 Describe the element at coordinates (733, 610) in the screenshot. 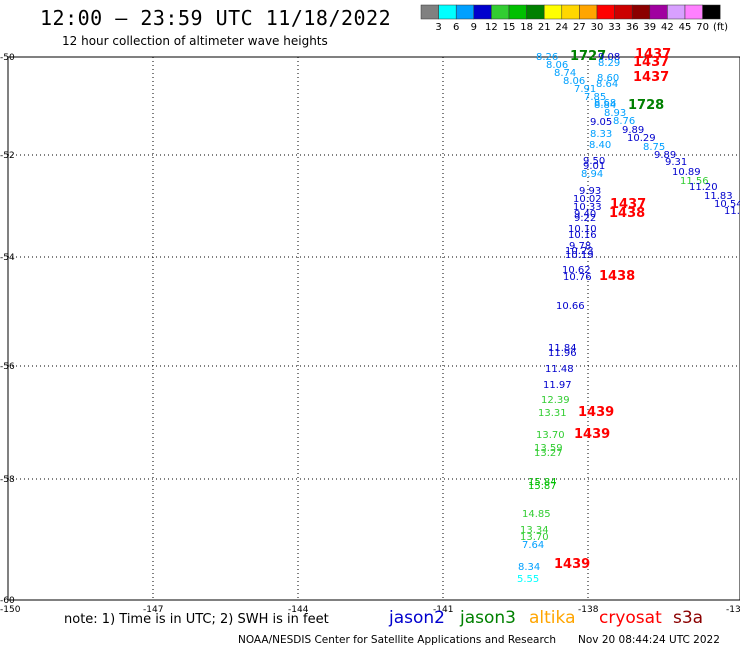

I see `lon-label: -13` at that location.